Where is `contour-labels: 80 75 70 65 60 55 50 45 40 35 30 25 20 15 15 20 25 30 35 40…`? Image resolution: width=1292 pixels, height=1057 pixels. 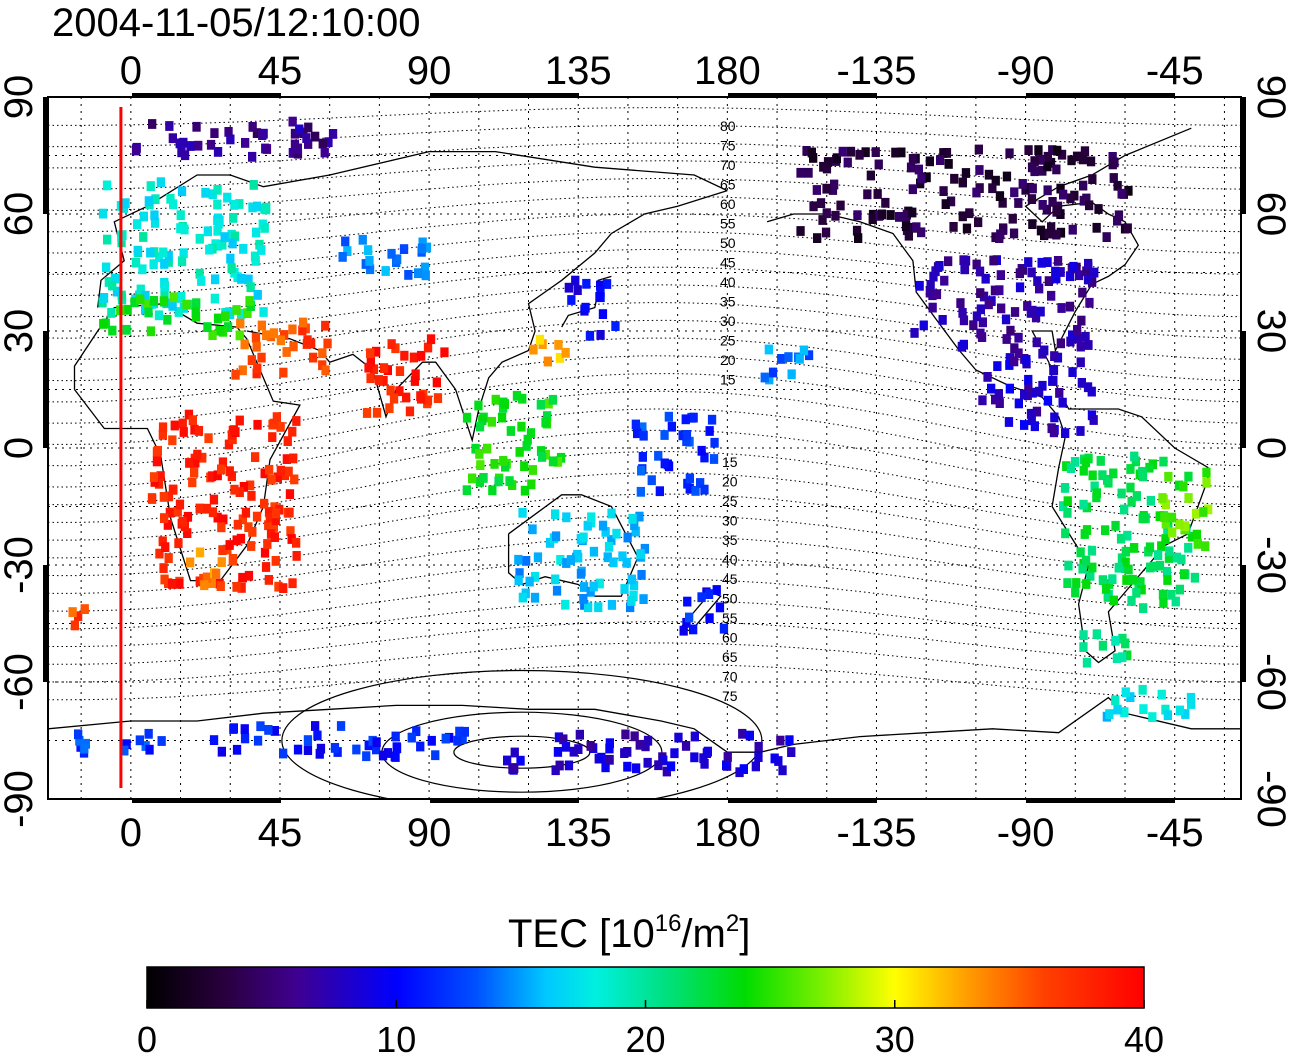
contour-labels: 80 75 70 65 60 55 50 45 40 35 30 25 20 15 15 20 25 30 35 40… is located at coordinates (729, 411).